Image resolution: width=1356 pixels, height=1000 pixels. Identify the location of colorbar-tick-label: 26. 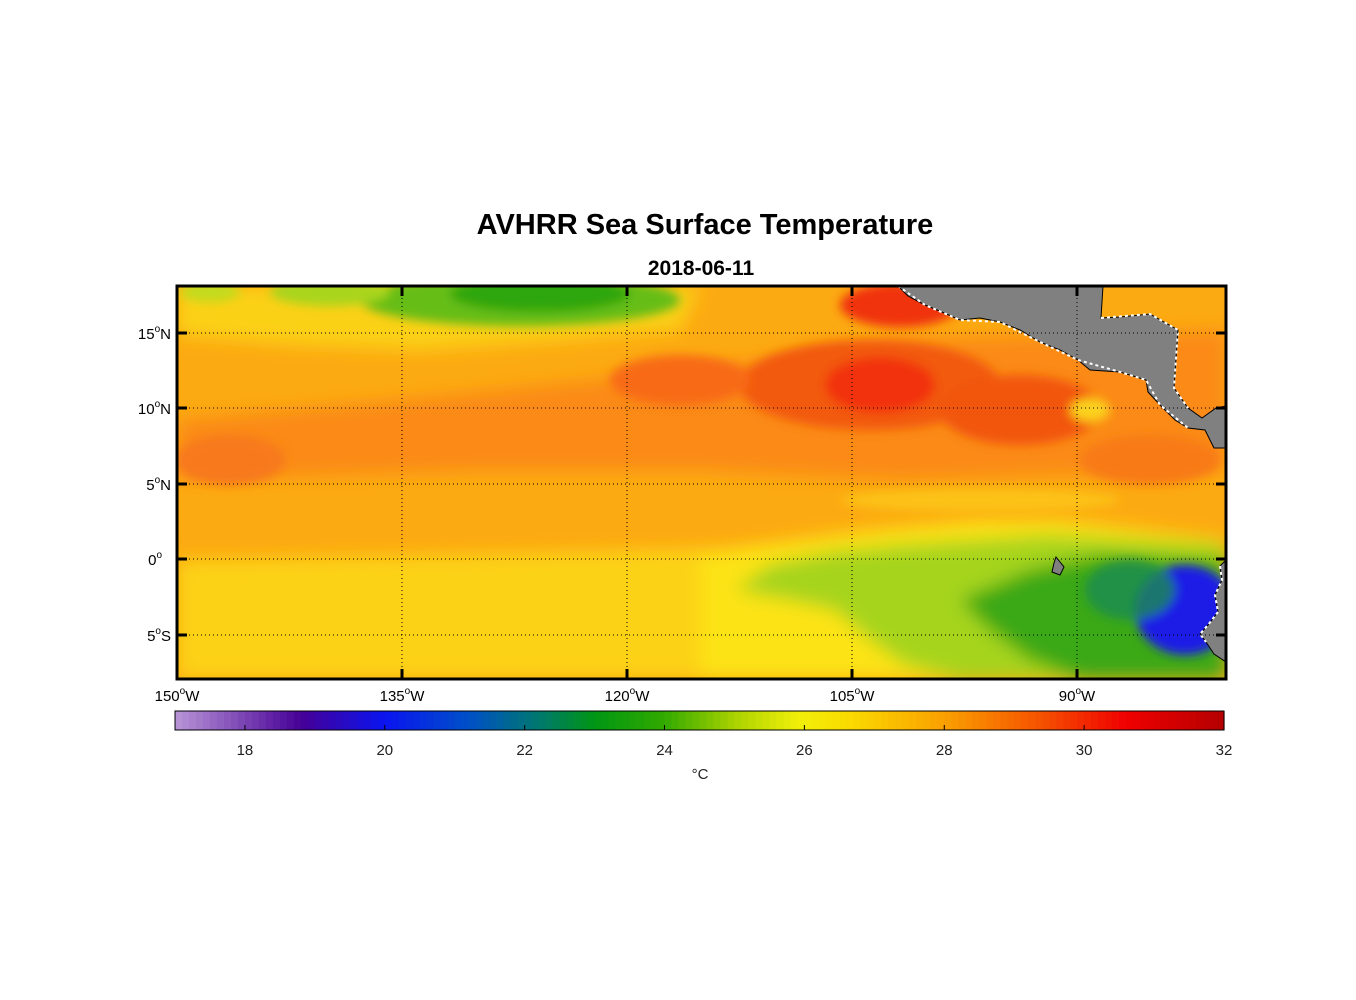
(804, 750).